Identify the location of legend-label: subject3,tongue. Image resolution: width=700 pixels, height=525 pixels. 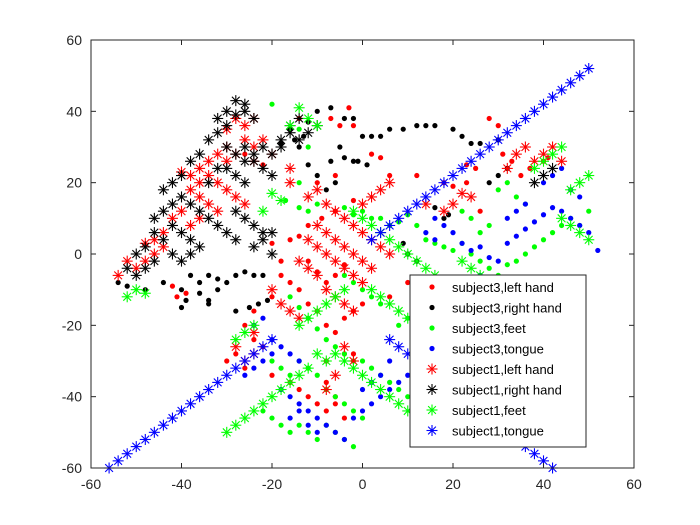
(498, 349).